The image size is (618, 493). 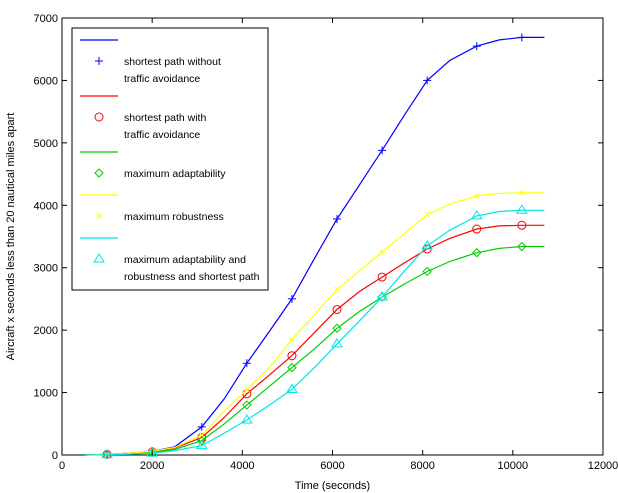 What do you see at coordinates (332, 466) in the screenshot?
I see `x-tick-label: 6000` at bounding box center [332, 466].